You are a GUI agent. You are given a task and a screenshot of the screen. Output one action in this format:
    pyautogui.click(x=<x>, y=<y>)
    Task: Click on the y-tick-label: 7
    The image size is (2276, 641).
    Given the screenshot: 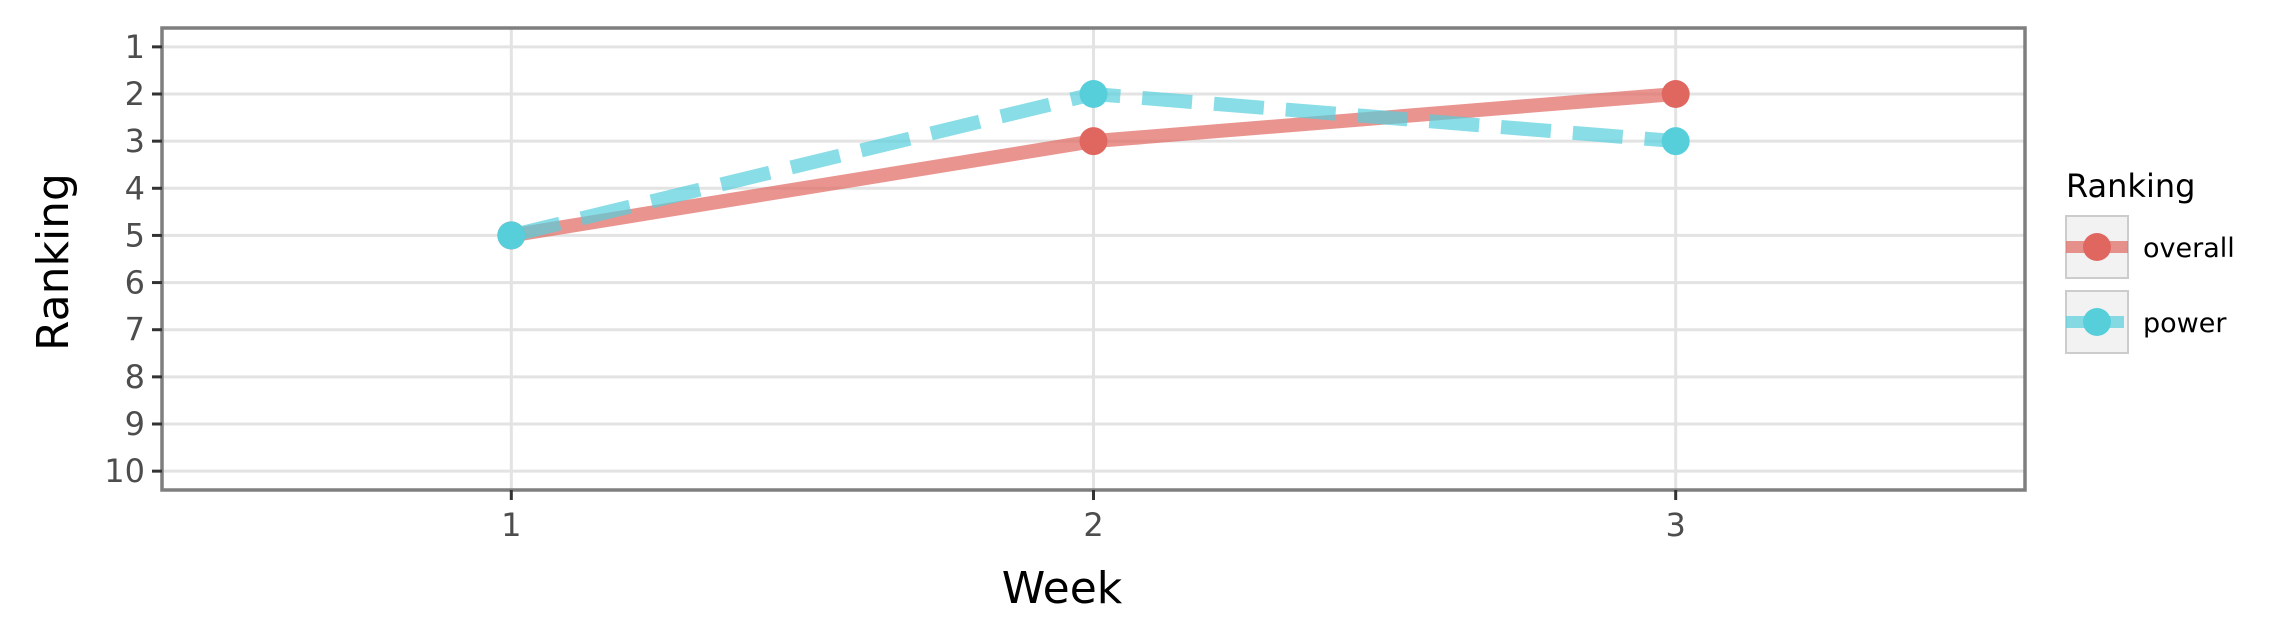 What is the action you would take?
    pyautogui.click(x=135, y=330)
    